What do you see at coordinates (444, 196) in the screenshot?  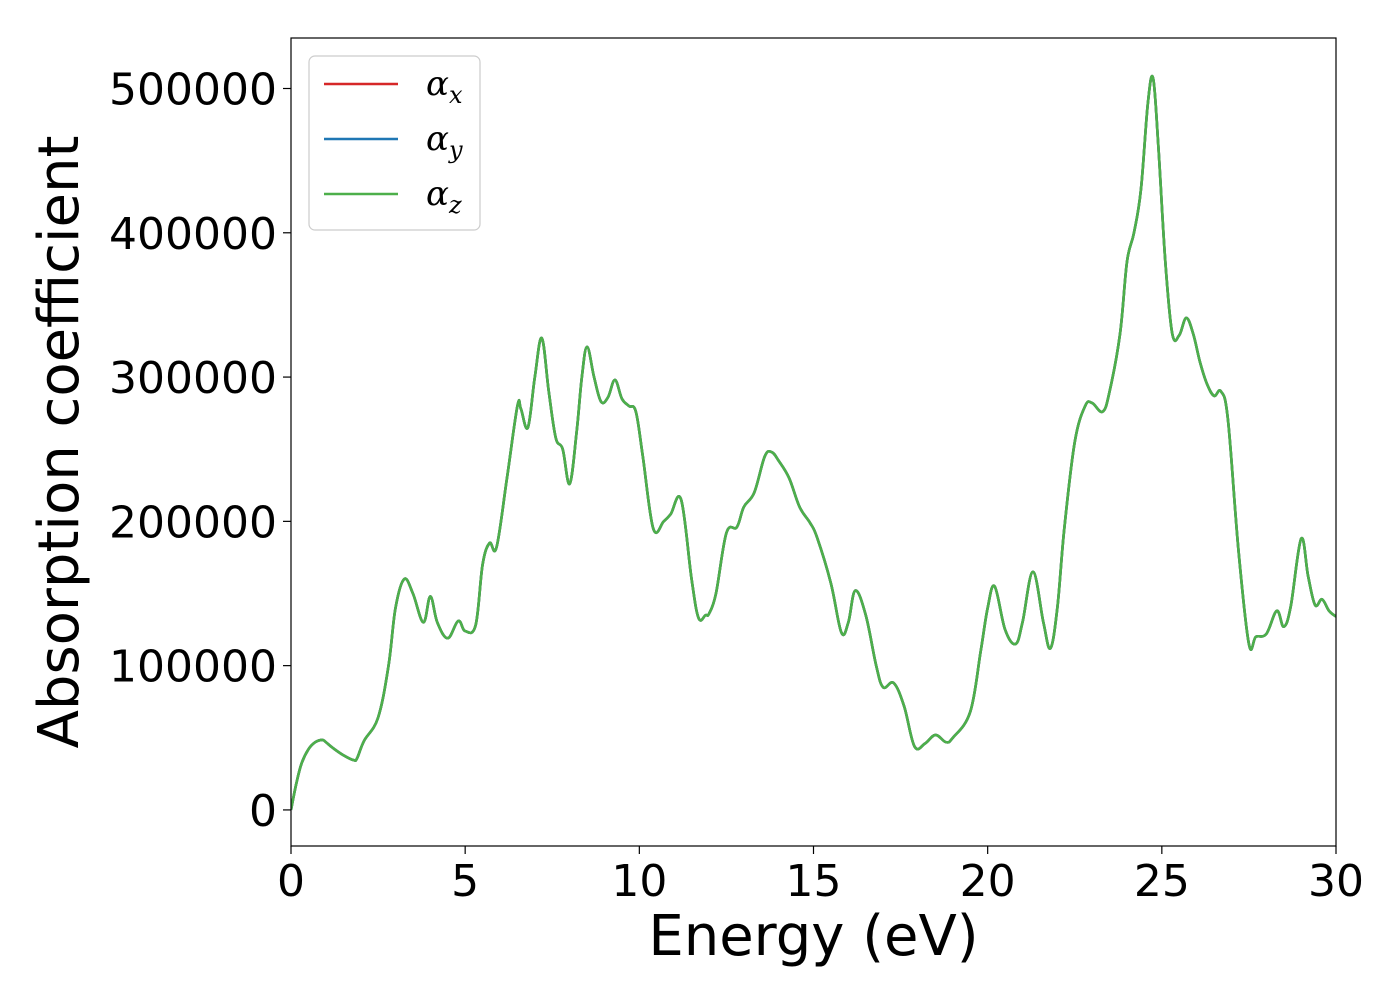 I see `legend-label-z: αz` at bounding box center [444, 196].